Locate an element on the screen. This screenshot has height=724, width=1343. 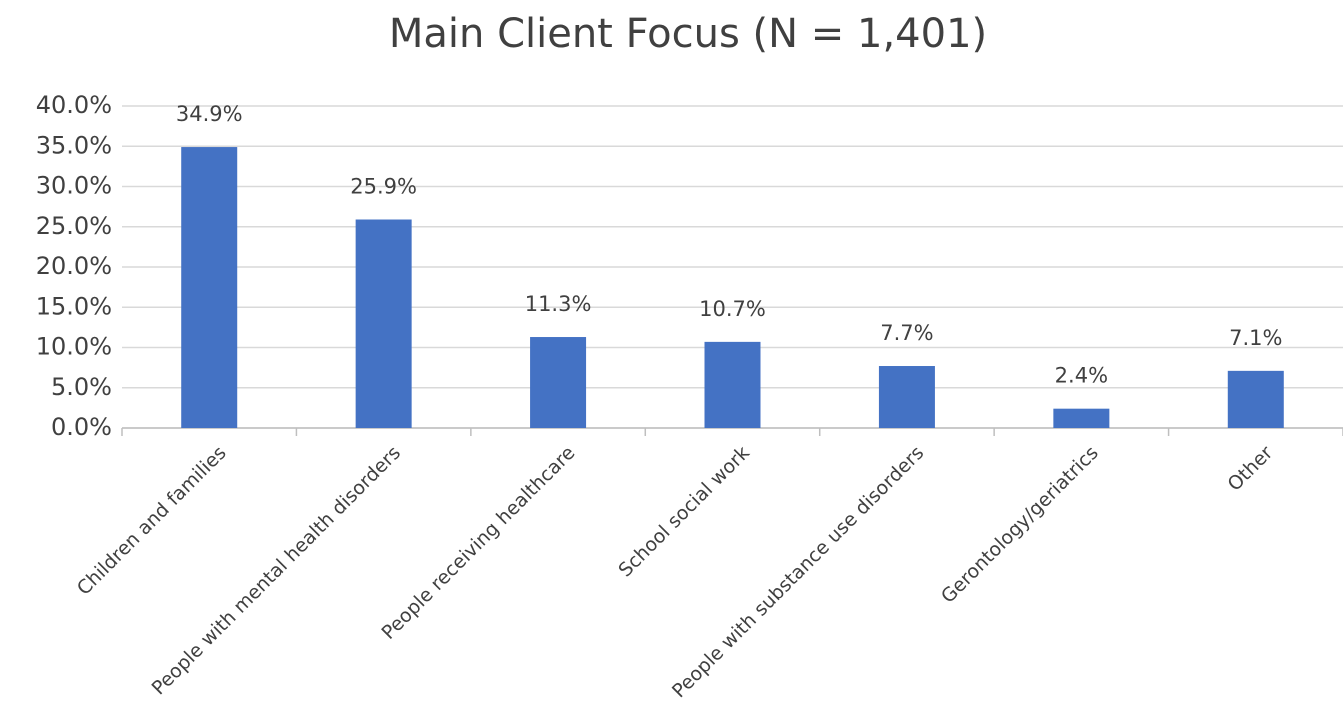
x-tick-label: People receiving healthcare is located at coordinates (479, 543).